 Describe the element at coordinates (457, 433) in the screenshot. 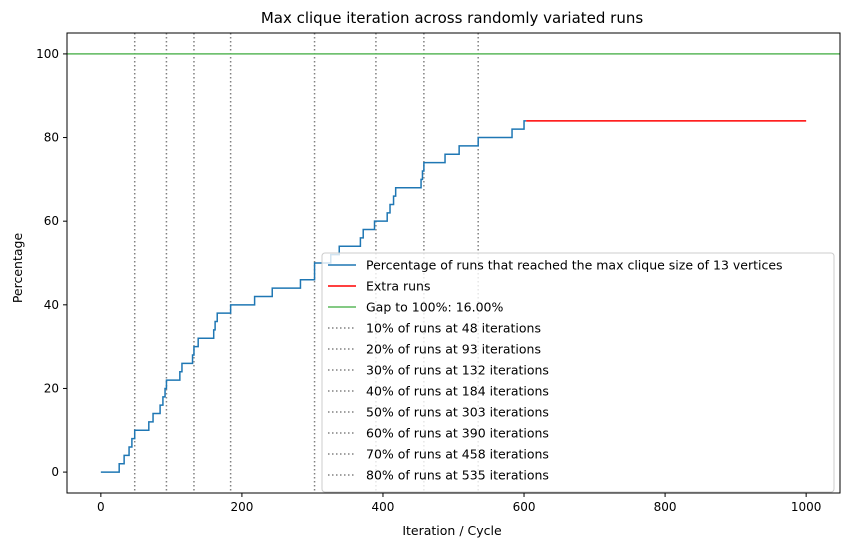

I see `legend-label: 60% of runs at 390 iterations` at that location.